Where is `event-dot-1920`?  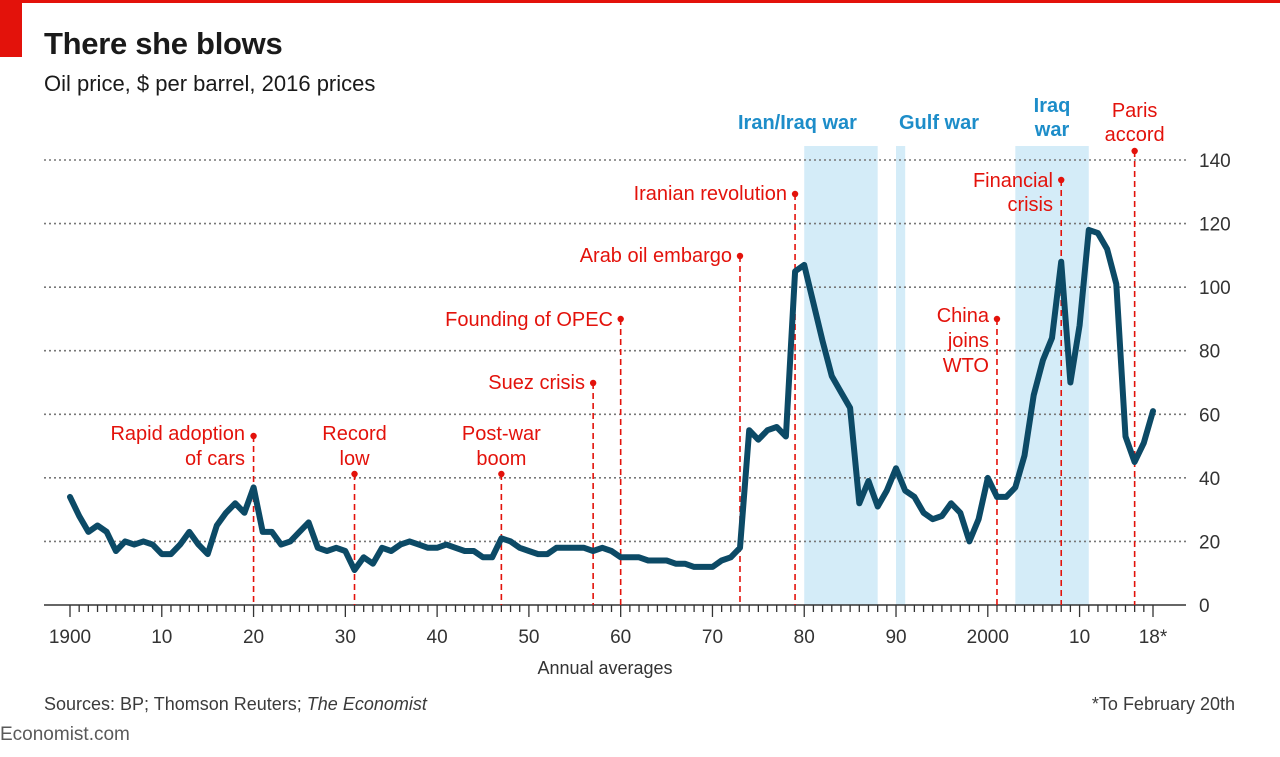
event-dot-1920 is located at coordinates (253, 436).